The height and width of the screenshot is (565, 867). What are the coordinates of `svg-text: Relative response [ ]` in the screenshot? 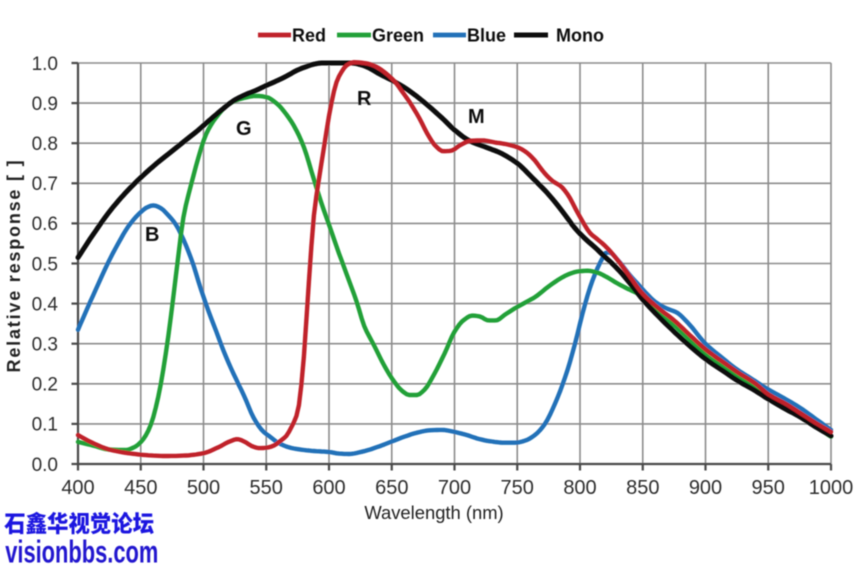 It's located at (14, 266).